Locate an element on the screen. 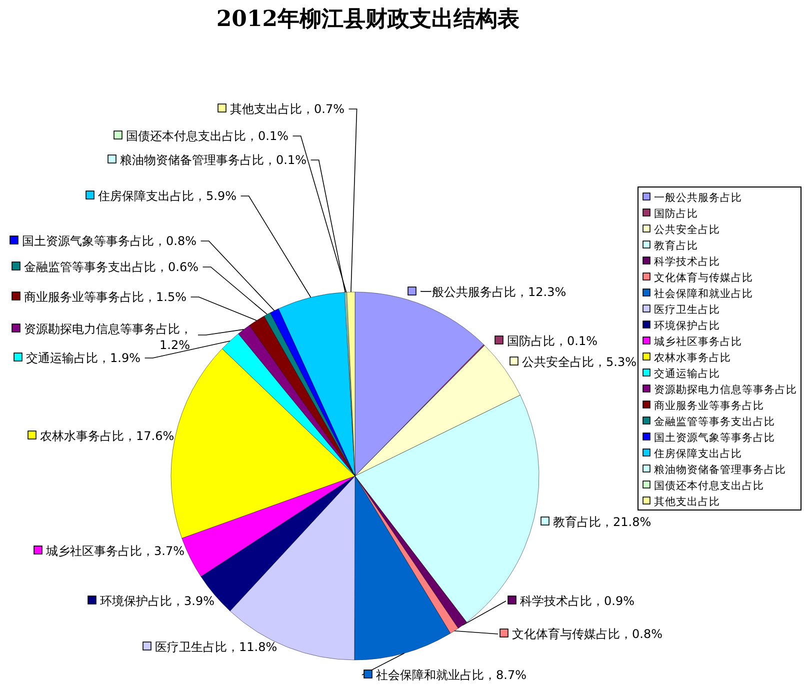  legend-label: 文化体育与传媒占比 is located at coordinates (703, 277).